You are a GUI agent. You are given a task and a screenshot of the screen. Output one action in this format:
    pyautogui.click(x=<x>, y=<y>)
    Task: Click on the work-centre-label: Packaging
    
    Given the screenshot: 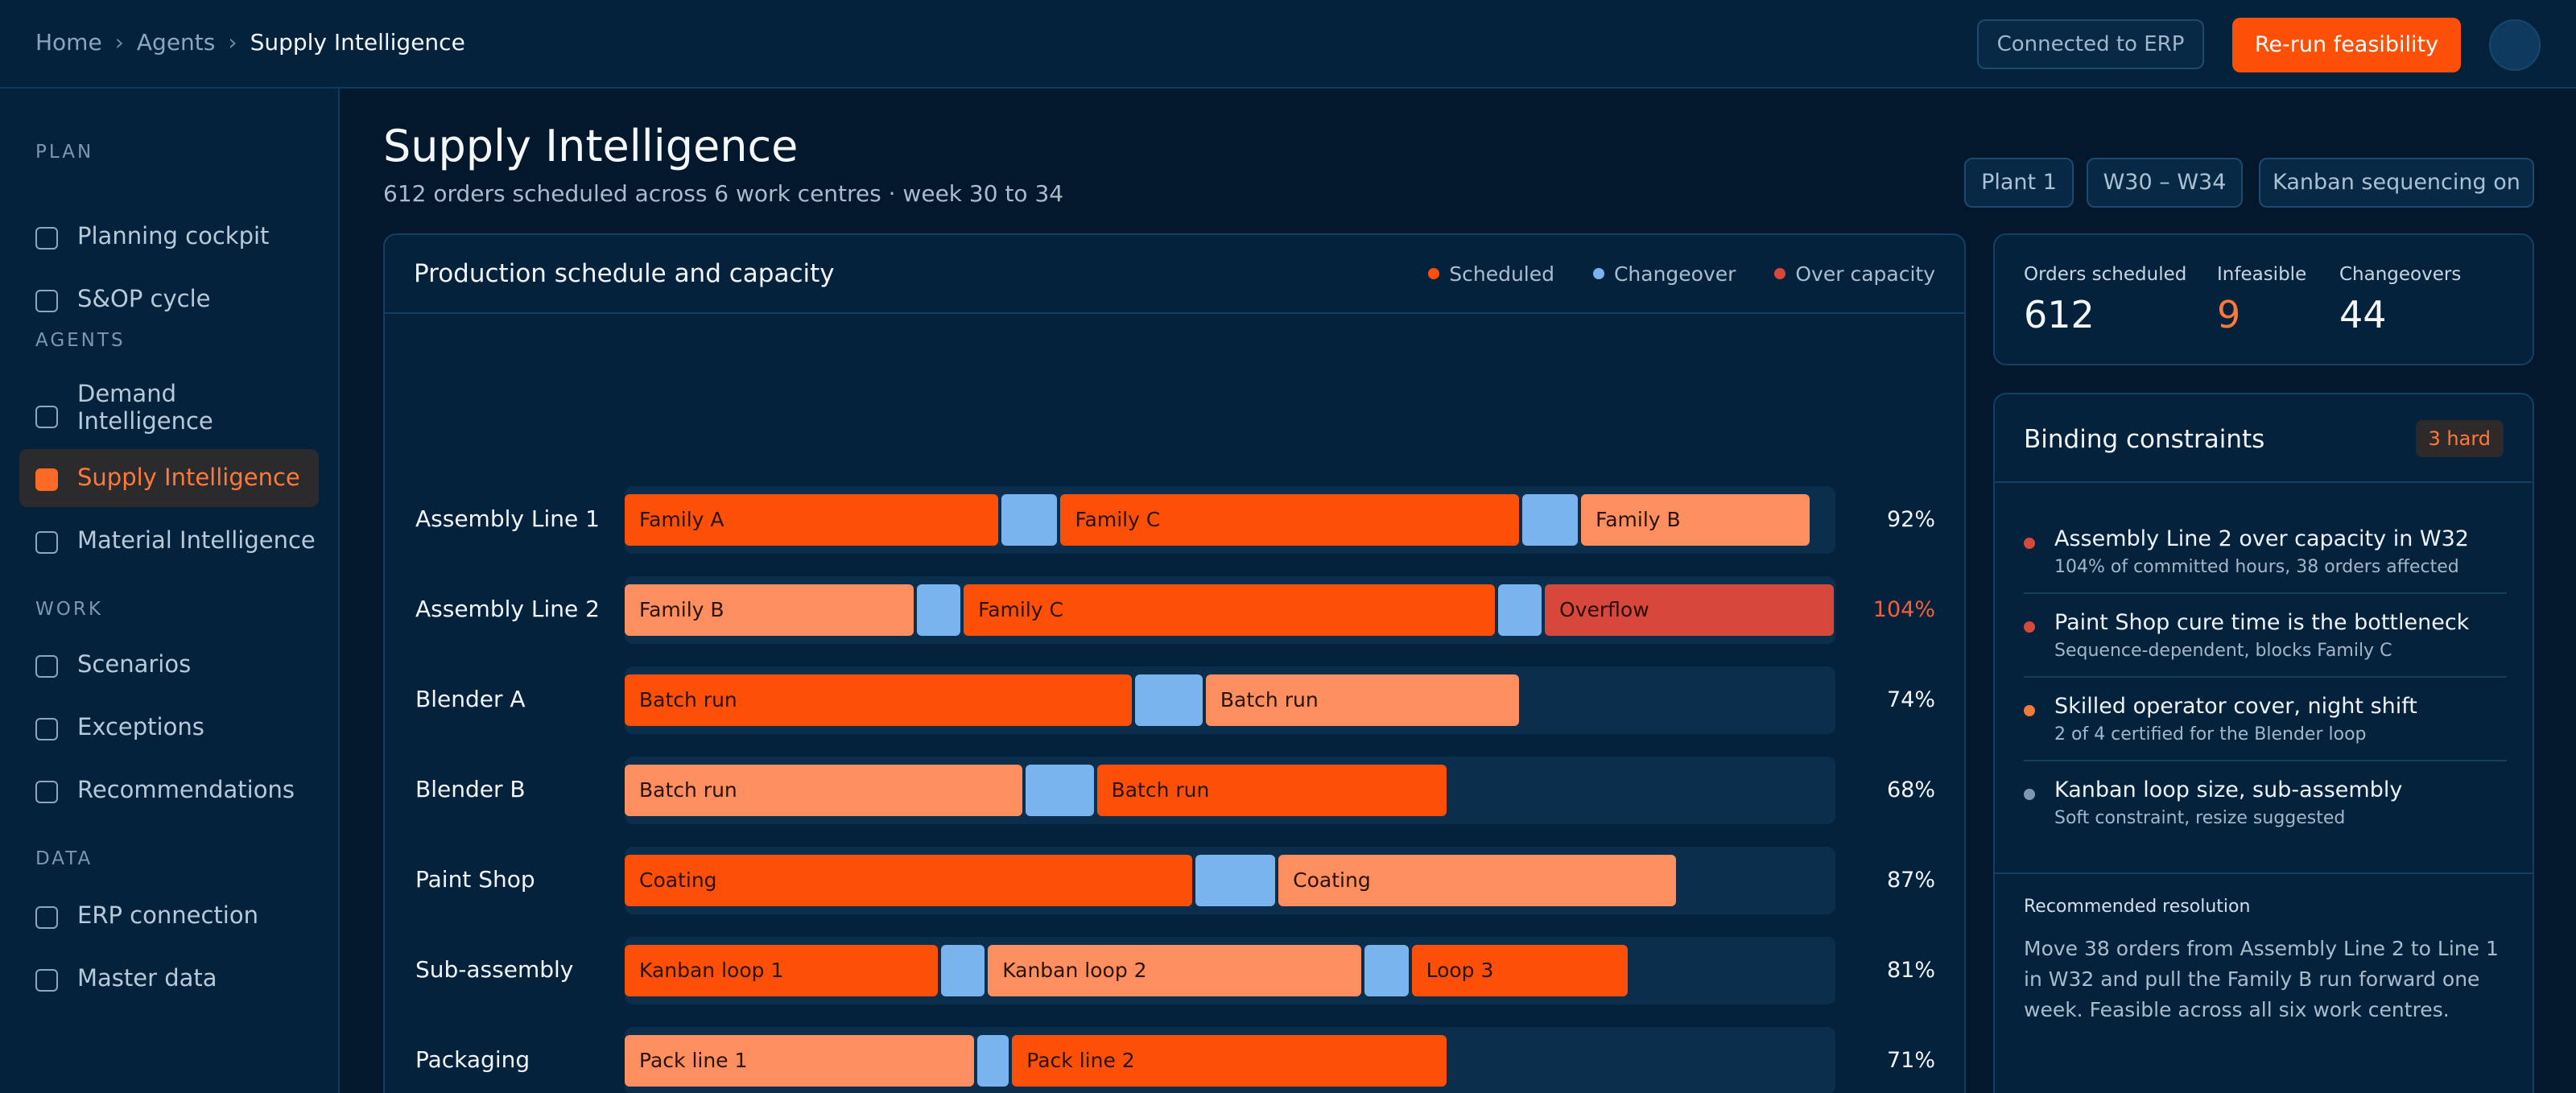 What is the action you would take?
    pyautogui.click(x=472, y=1060)
    